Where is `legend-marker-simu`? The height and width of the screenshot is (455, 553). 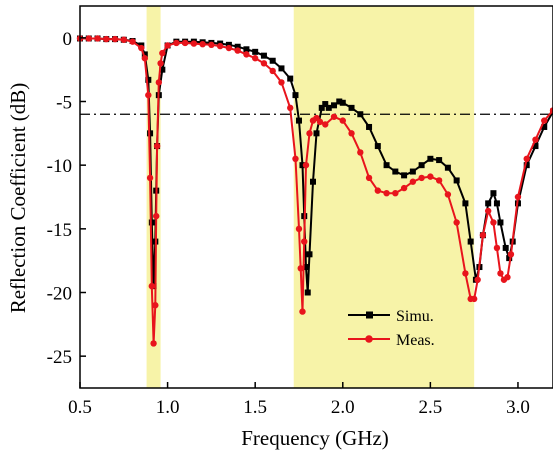 legend-marker-simu is located at coordinates (369, 315).